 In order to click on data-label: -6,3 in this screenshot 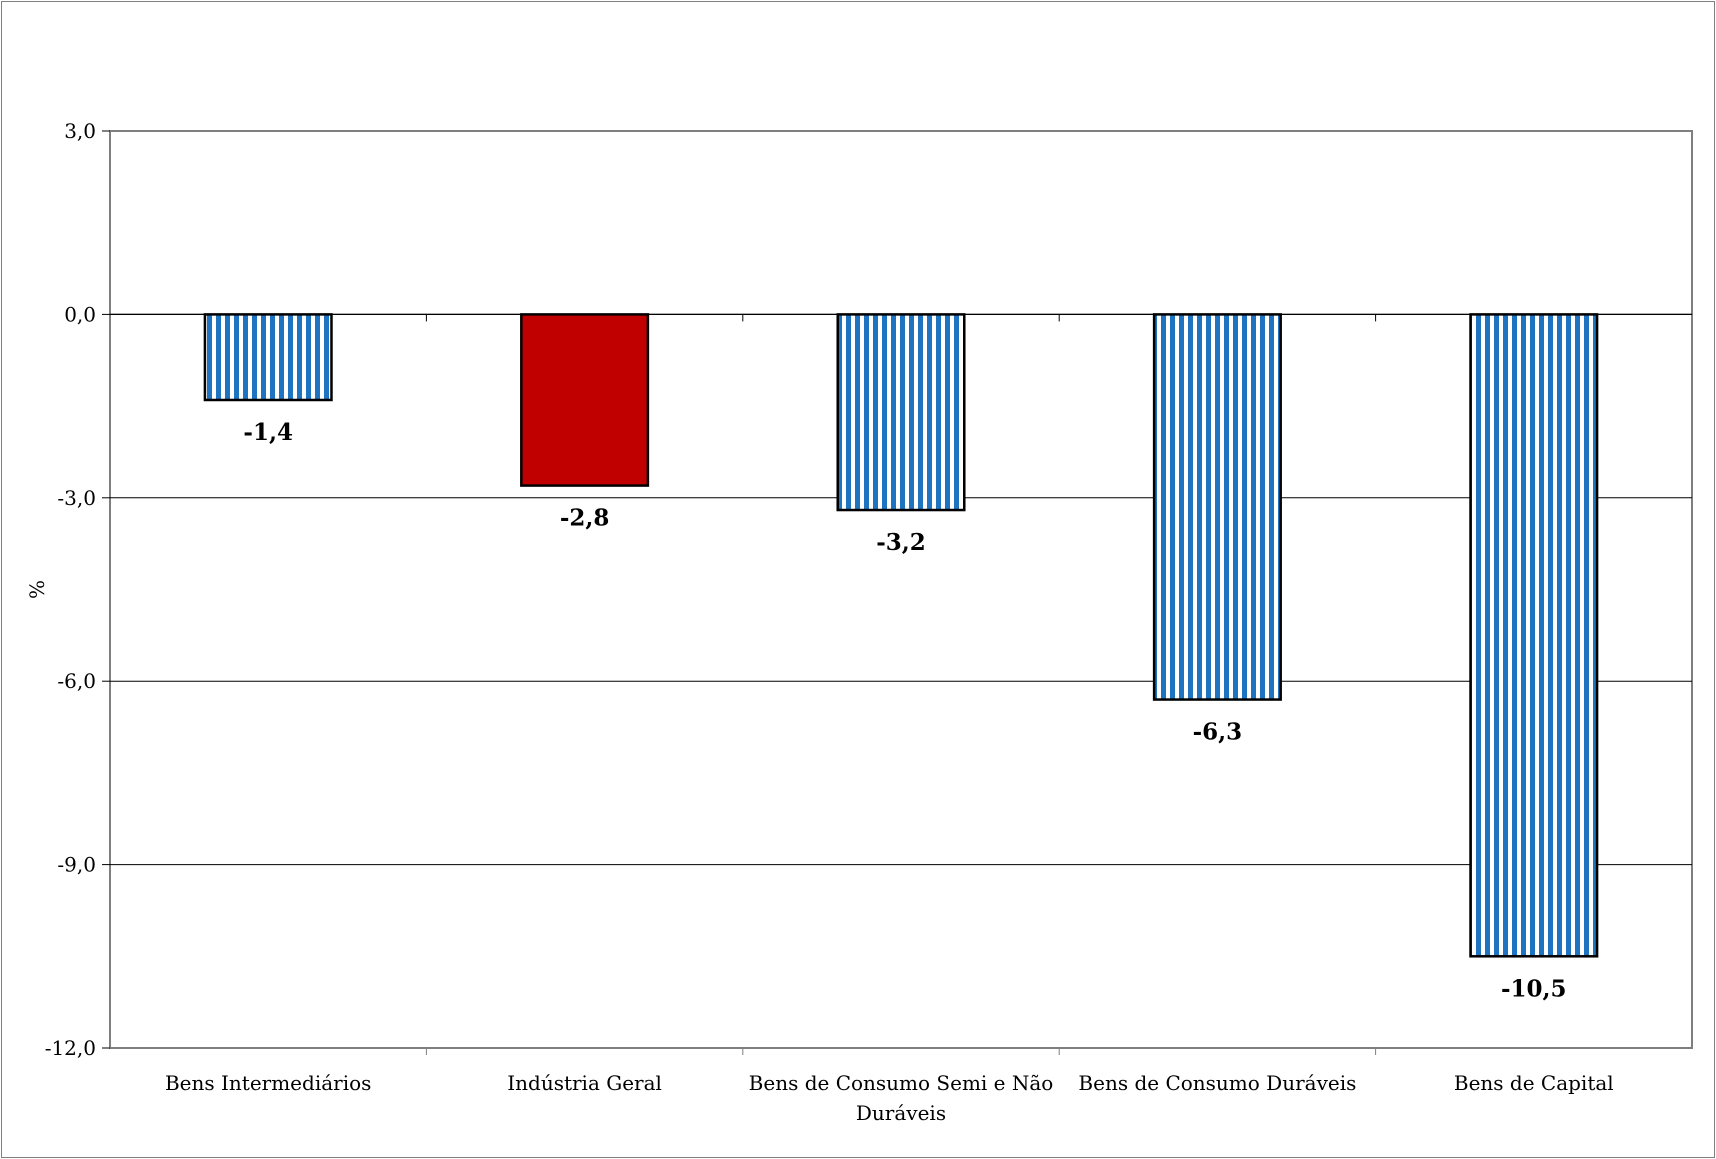, I will do `click(1218, 732)`.